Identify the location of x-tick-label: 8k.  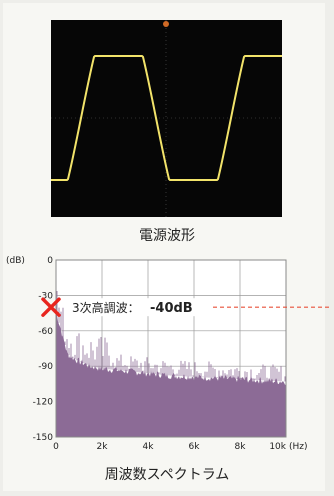
(241, 447).